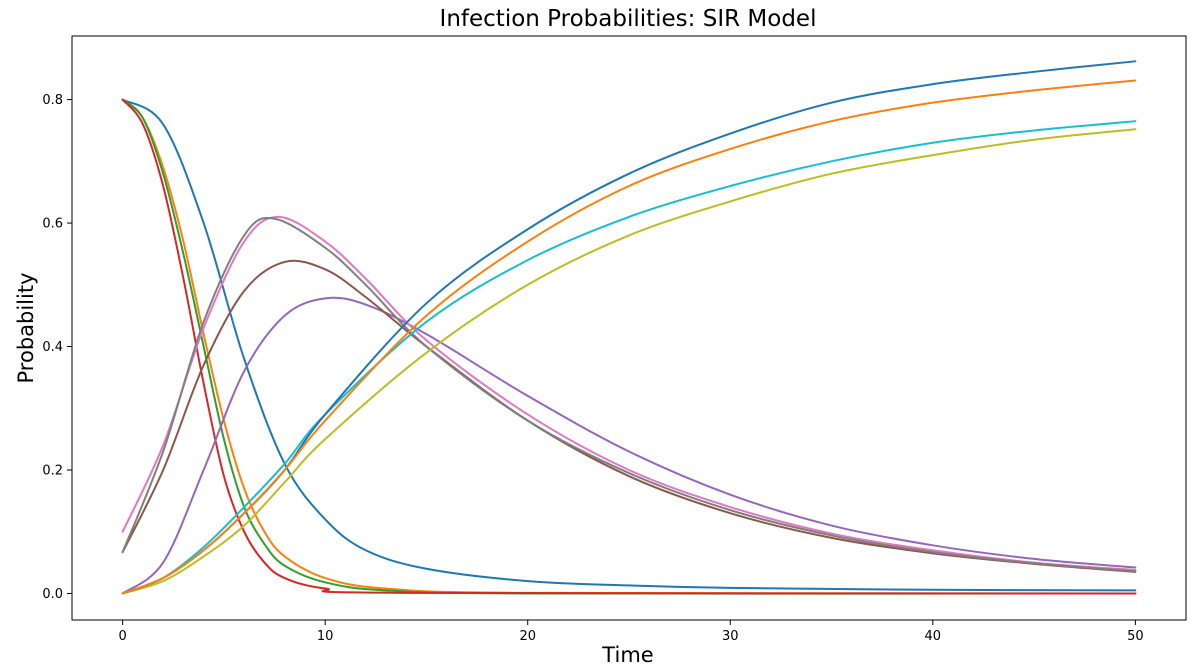 The width and height of the screenshot is (1200, 672). What do you see at coordinates (52, 224) in the screenshot?
I see `y-tick-label-3: 0.6` at bounding box center [52, 224].